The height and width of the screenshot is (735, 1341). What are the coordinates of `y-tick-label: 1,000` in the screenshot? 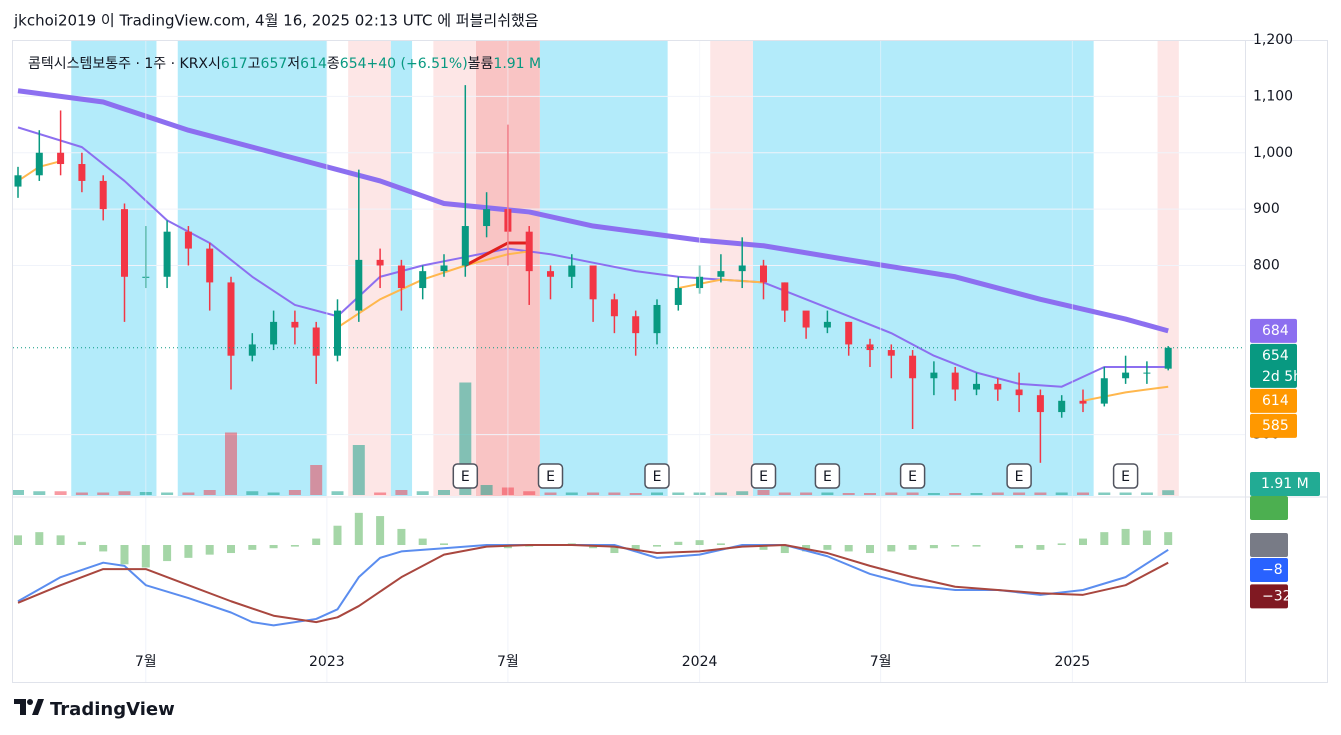 It's located at (1273, 153).